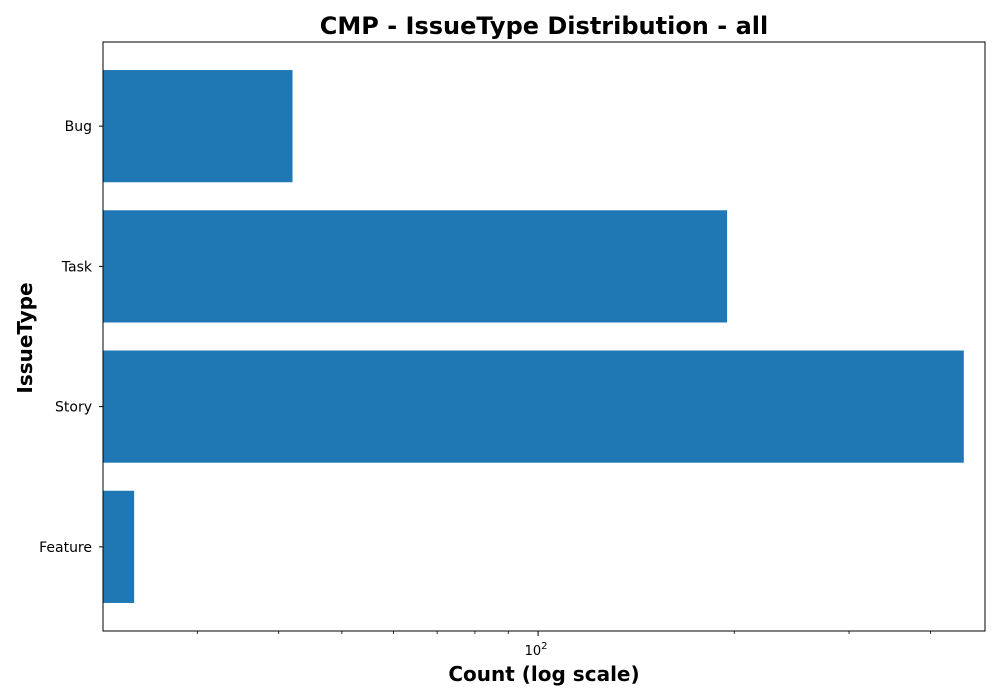  Describe the element at coordinates (119, 546) in the screenshot. I see `bar-feature` at that location.